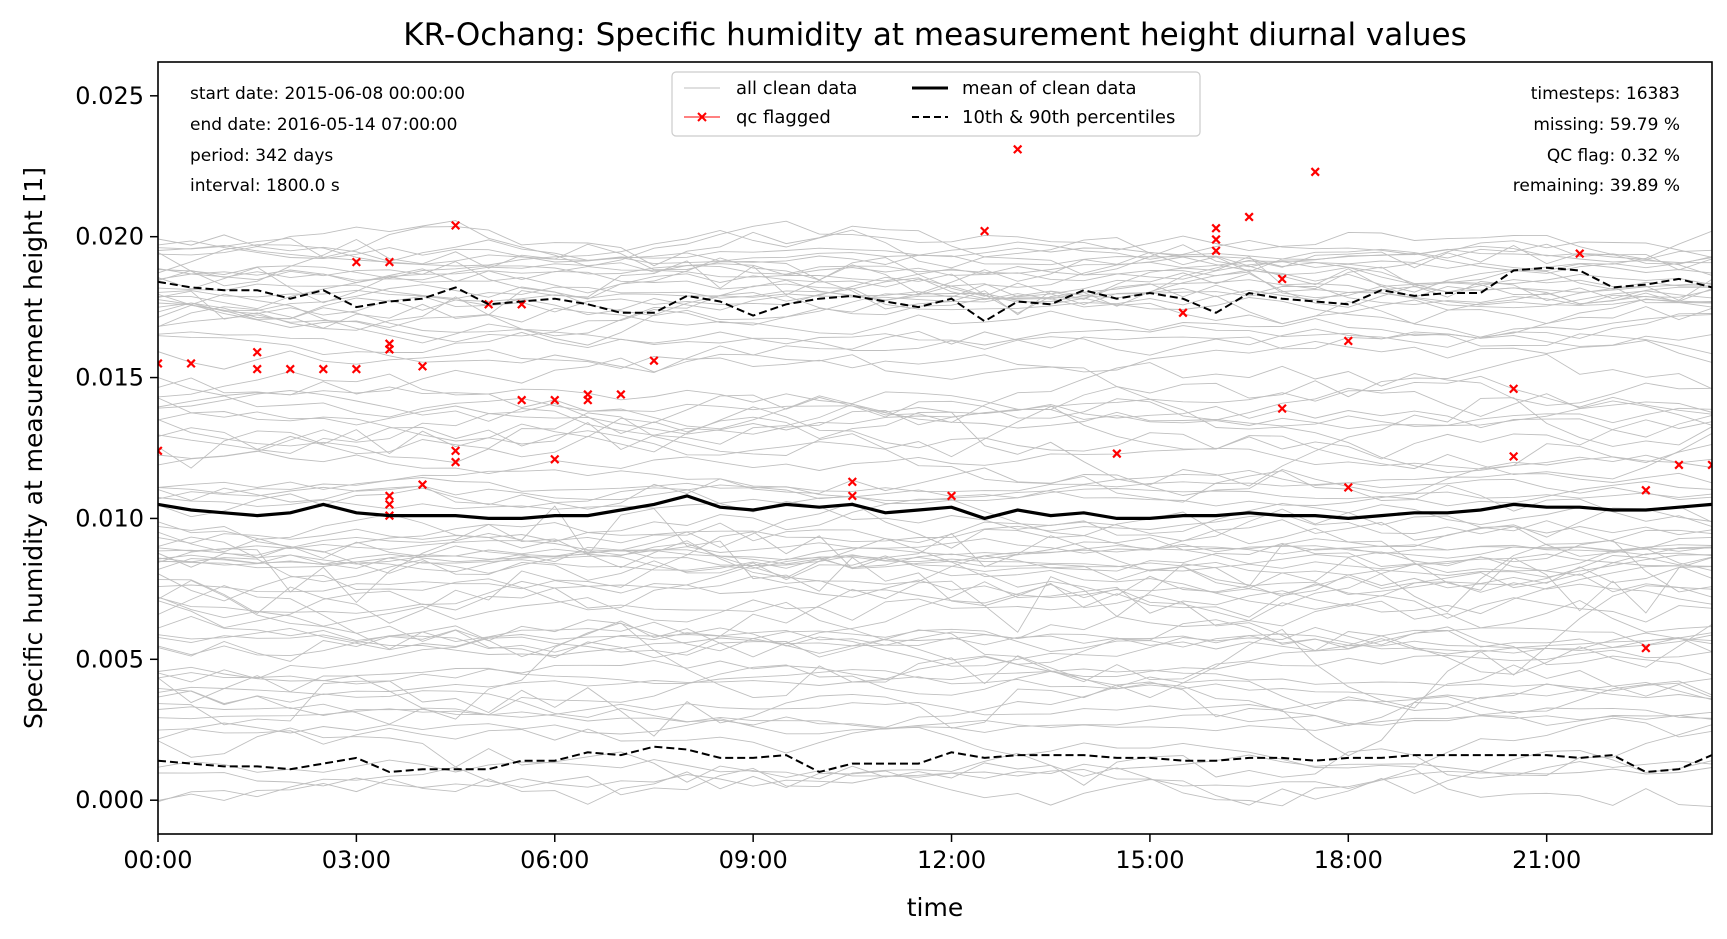  Describe the element at coordinates (116, 448) in the screenshot. I see `y-axis-ticks: 0.000 0.005 0.010 0.015 0.020 0.025` at that location.